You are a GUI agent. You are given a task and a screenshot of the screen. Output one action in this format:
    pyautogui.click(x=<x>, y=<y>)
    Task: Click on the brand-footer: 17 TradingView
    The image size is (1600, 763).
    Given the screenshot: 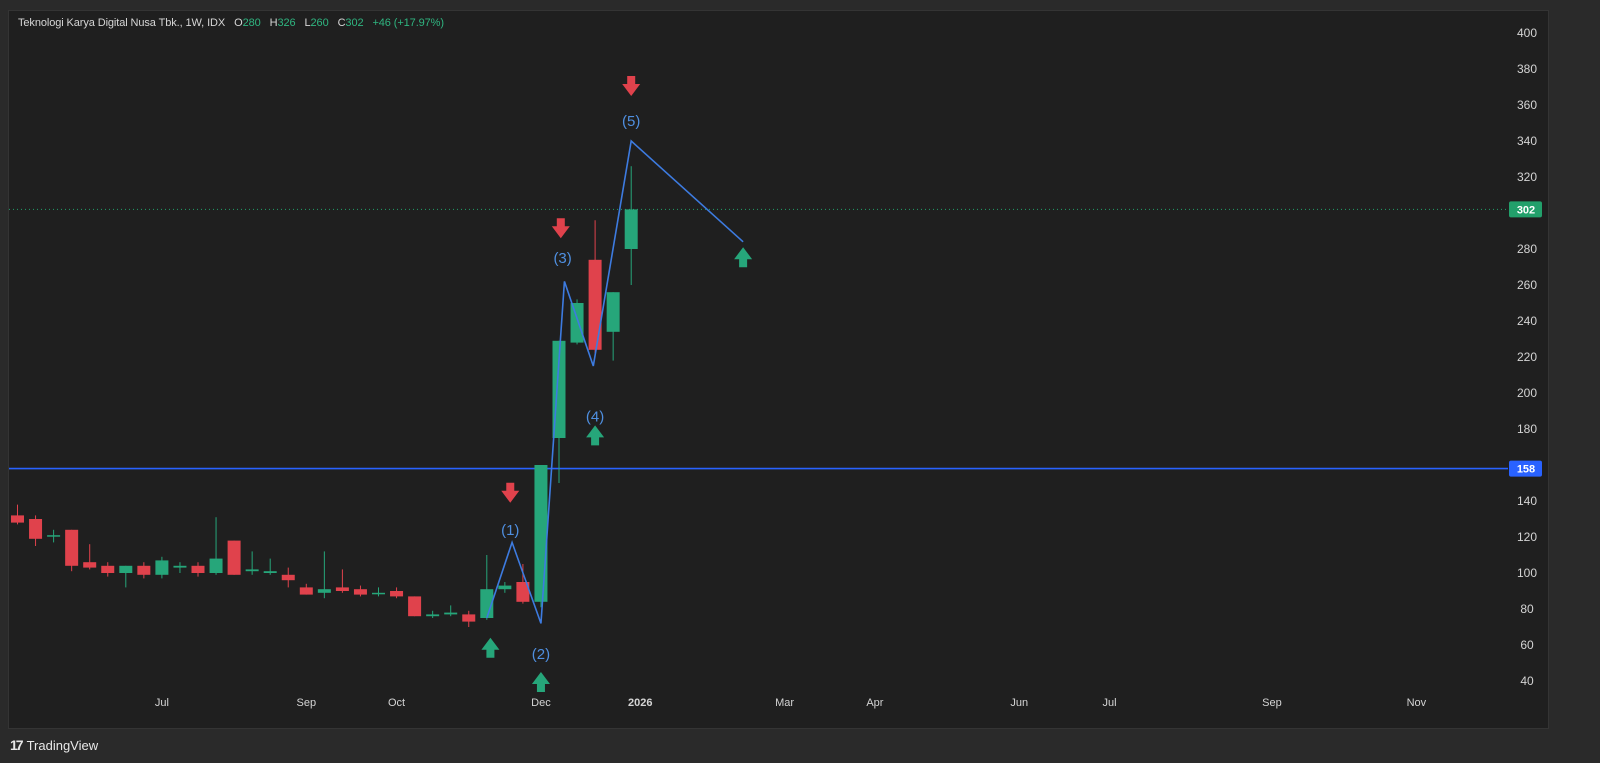 What is the action you would take?
    pyautogui.click(x=54, y=745)
    